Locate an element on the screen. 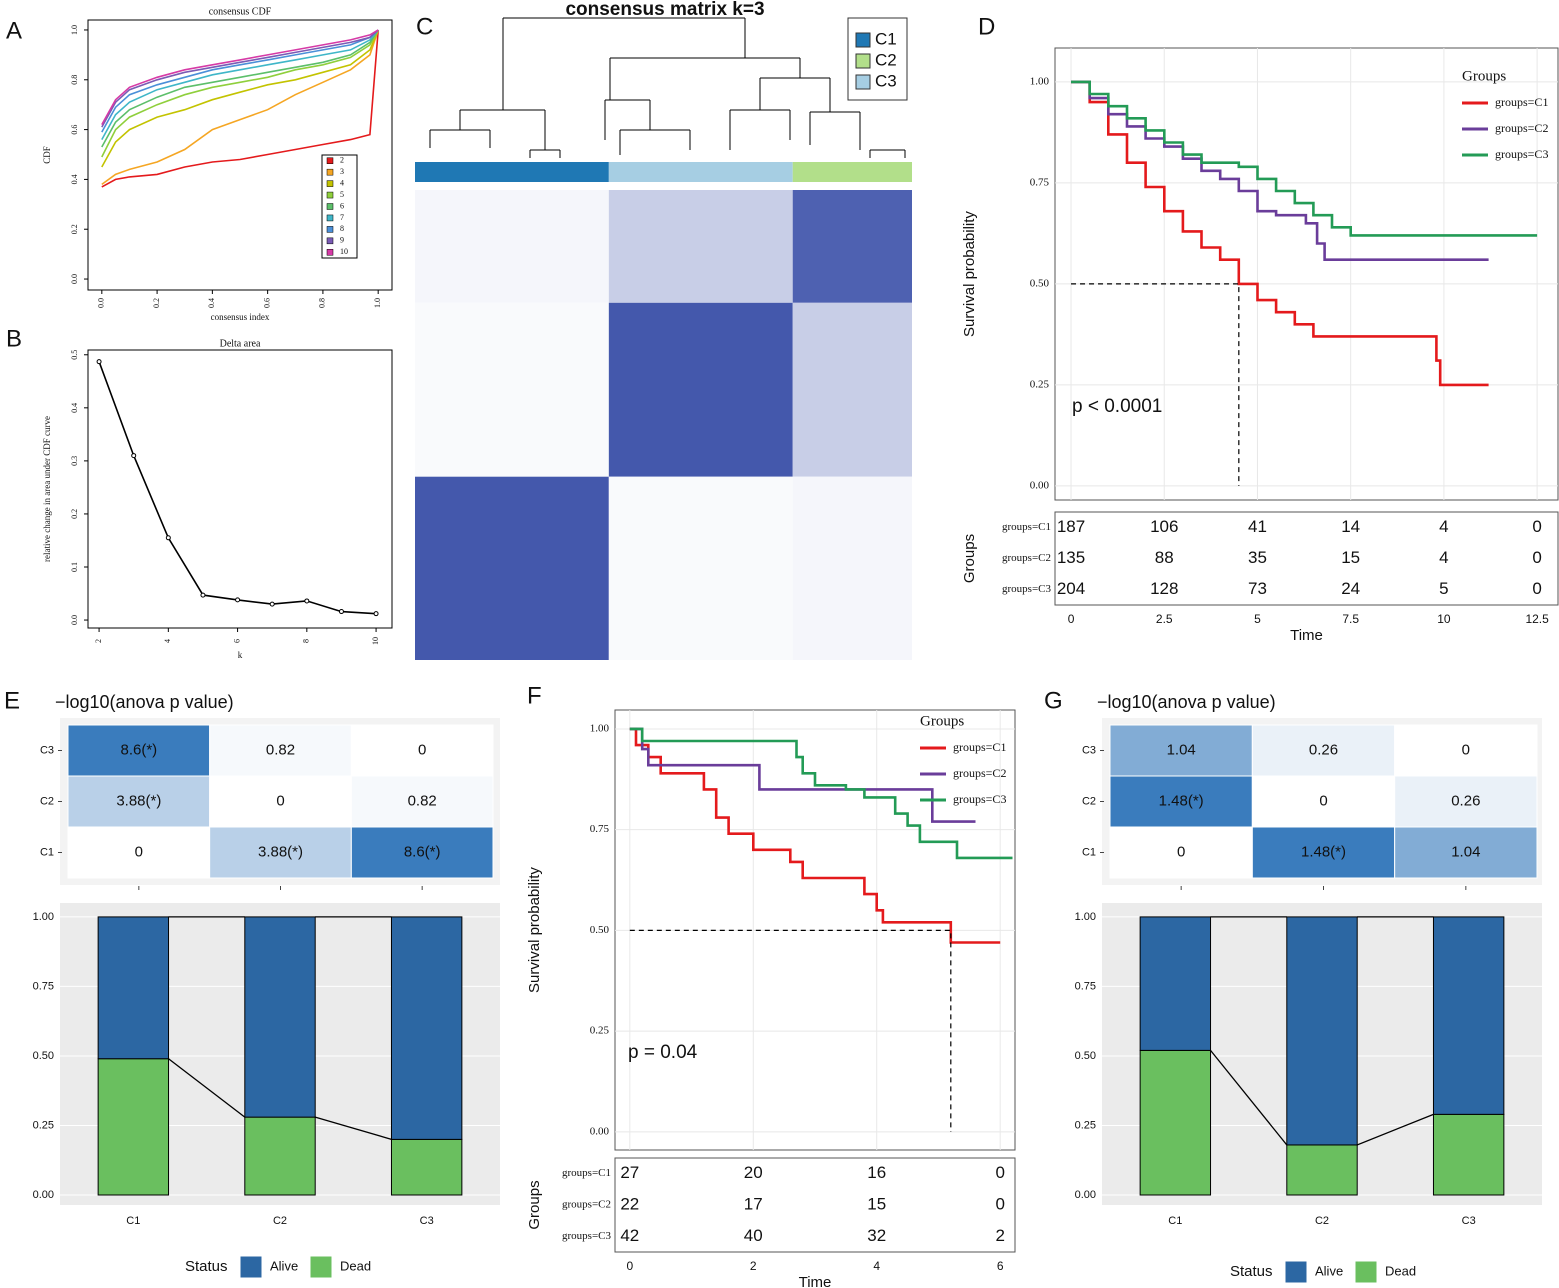 Image resolution: width=1559 pixels, height=1288 pixels. y-axis-label: Survival probability is located at coordinates (534, 930).